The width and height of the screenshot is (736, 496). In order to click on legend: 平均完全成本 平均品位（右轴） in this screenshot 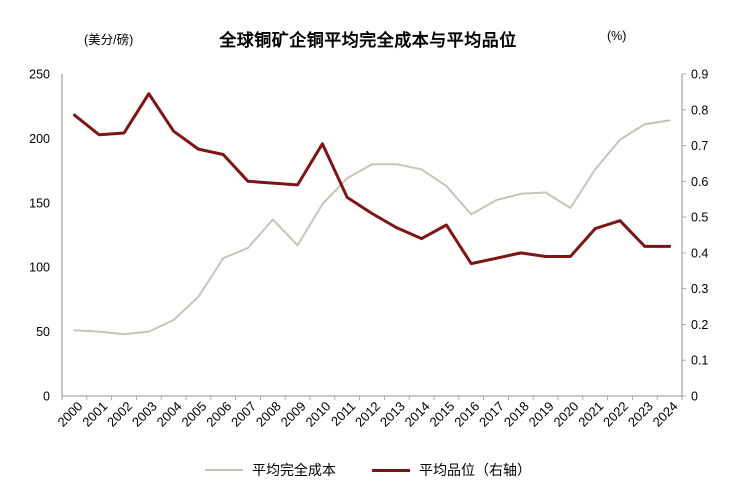, I will do `click(368, 470)`.